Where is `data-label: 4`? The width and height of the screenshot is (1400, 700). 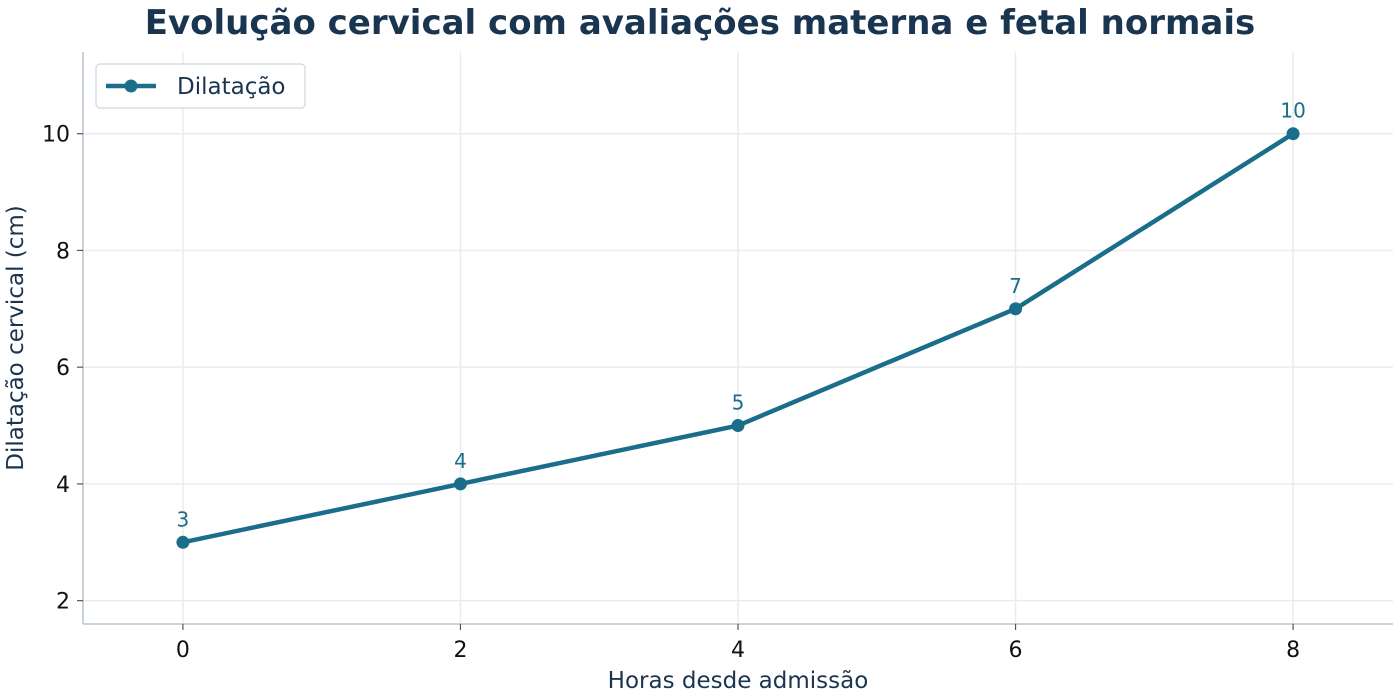
data-label: 4 is located at coordinates (460, 461).